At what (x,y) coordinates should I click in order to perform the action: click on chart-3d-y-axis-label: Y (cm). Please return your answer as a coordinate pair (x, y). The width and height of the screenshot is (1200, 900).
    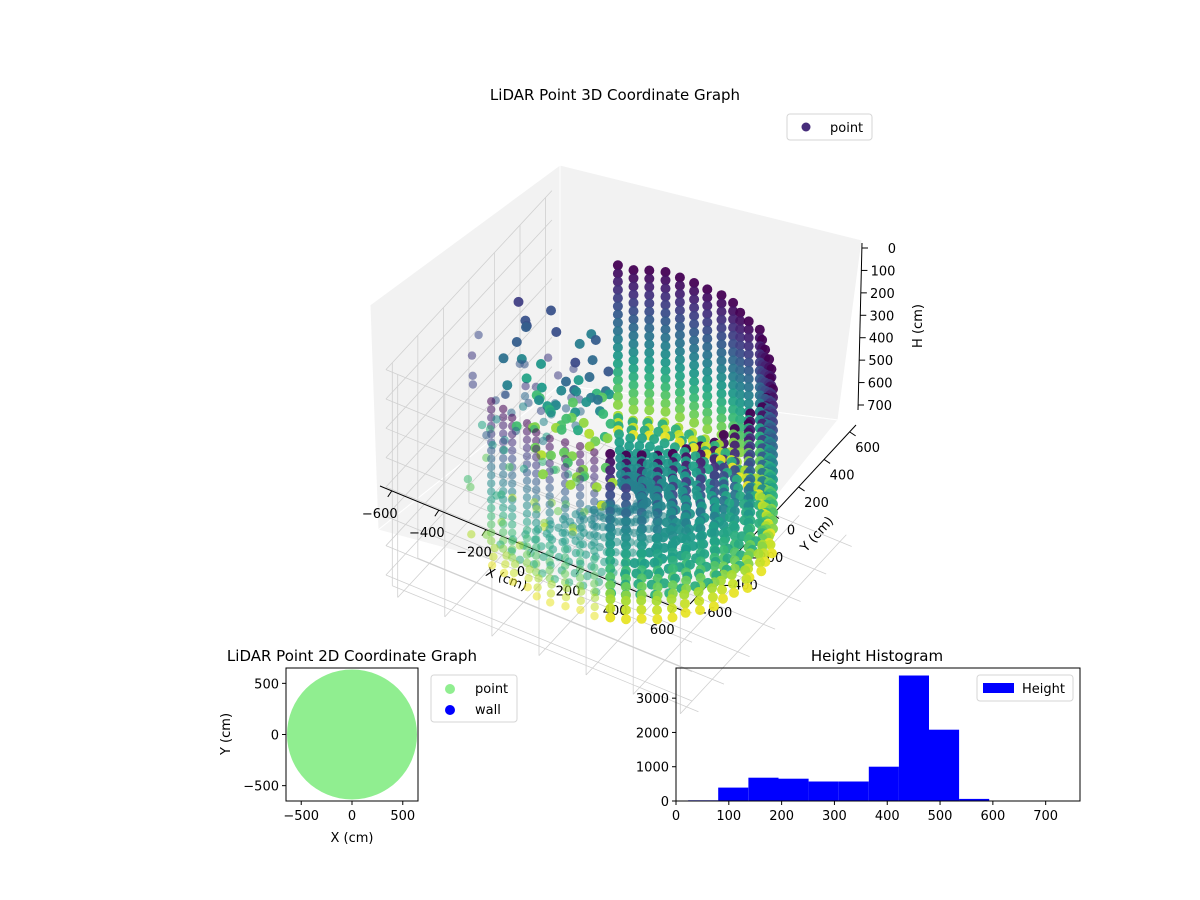
    Looking at the image, I should click on (817, 535).